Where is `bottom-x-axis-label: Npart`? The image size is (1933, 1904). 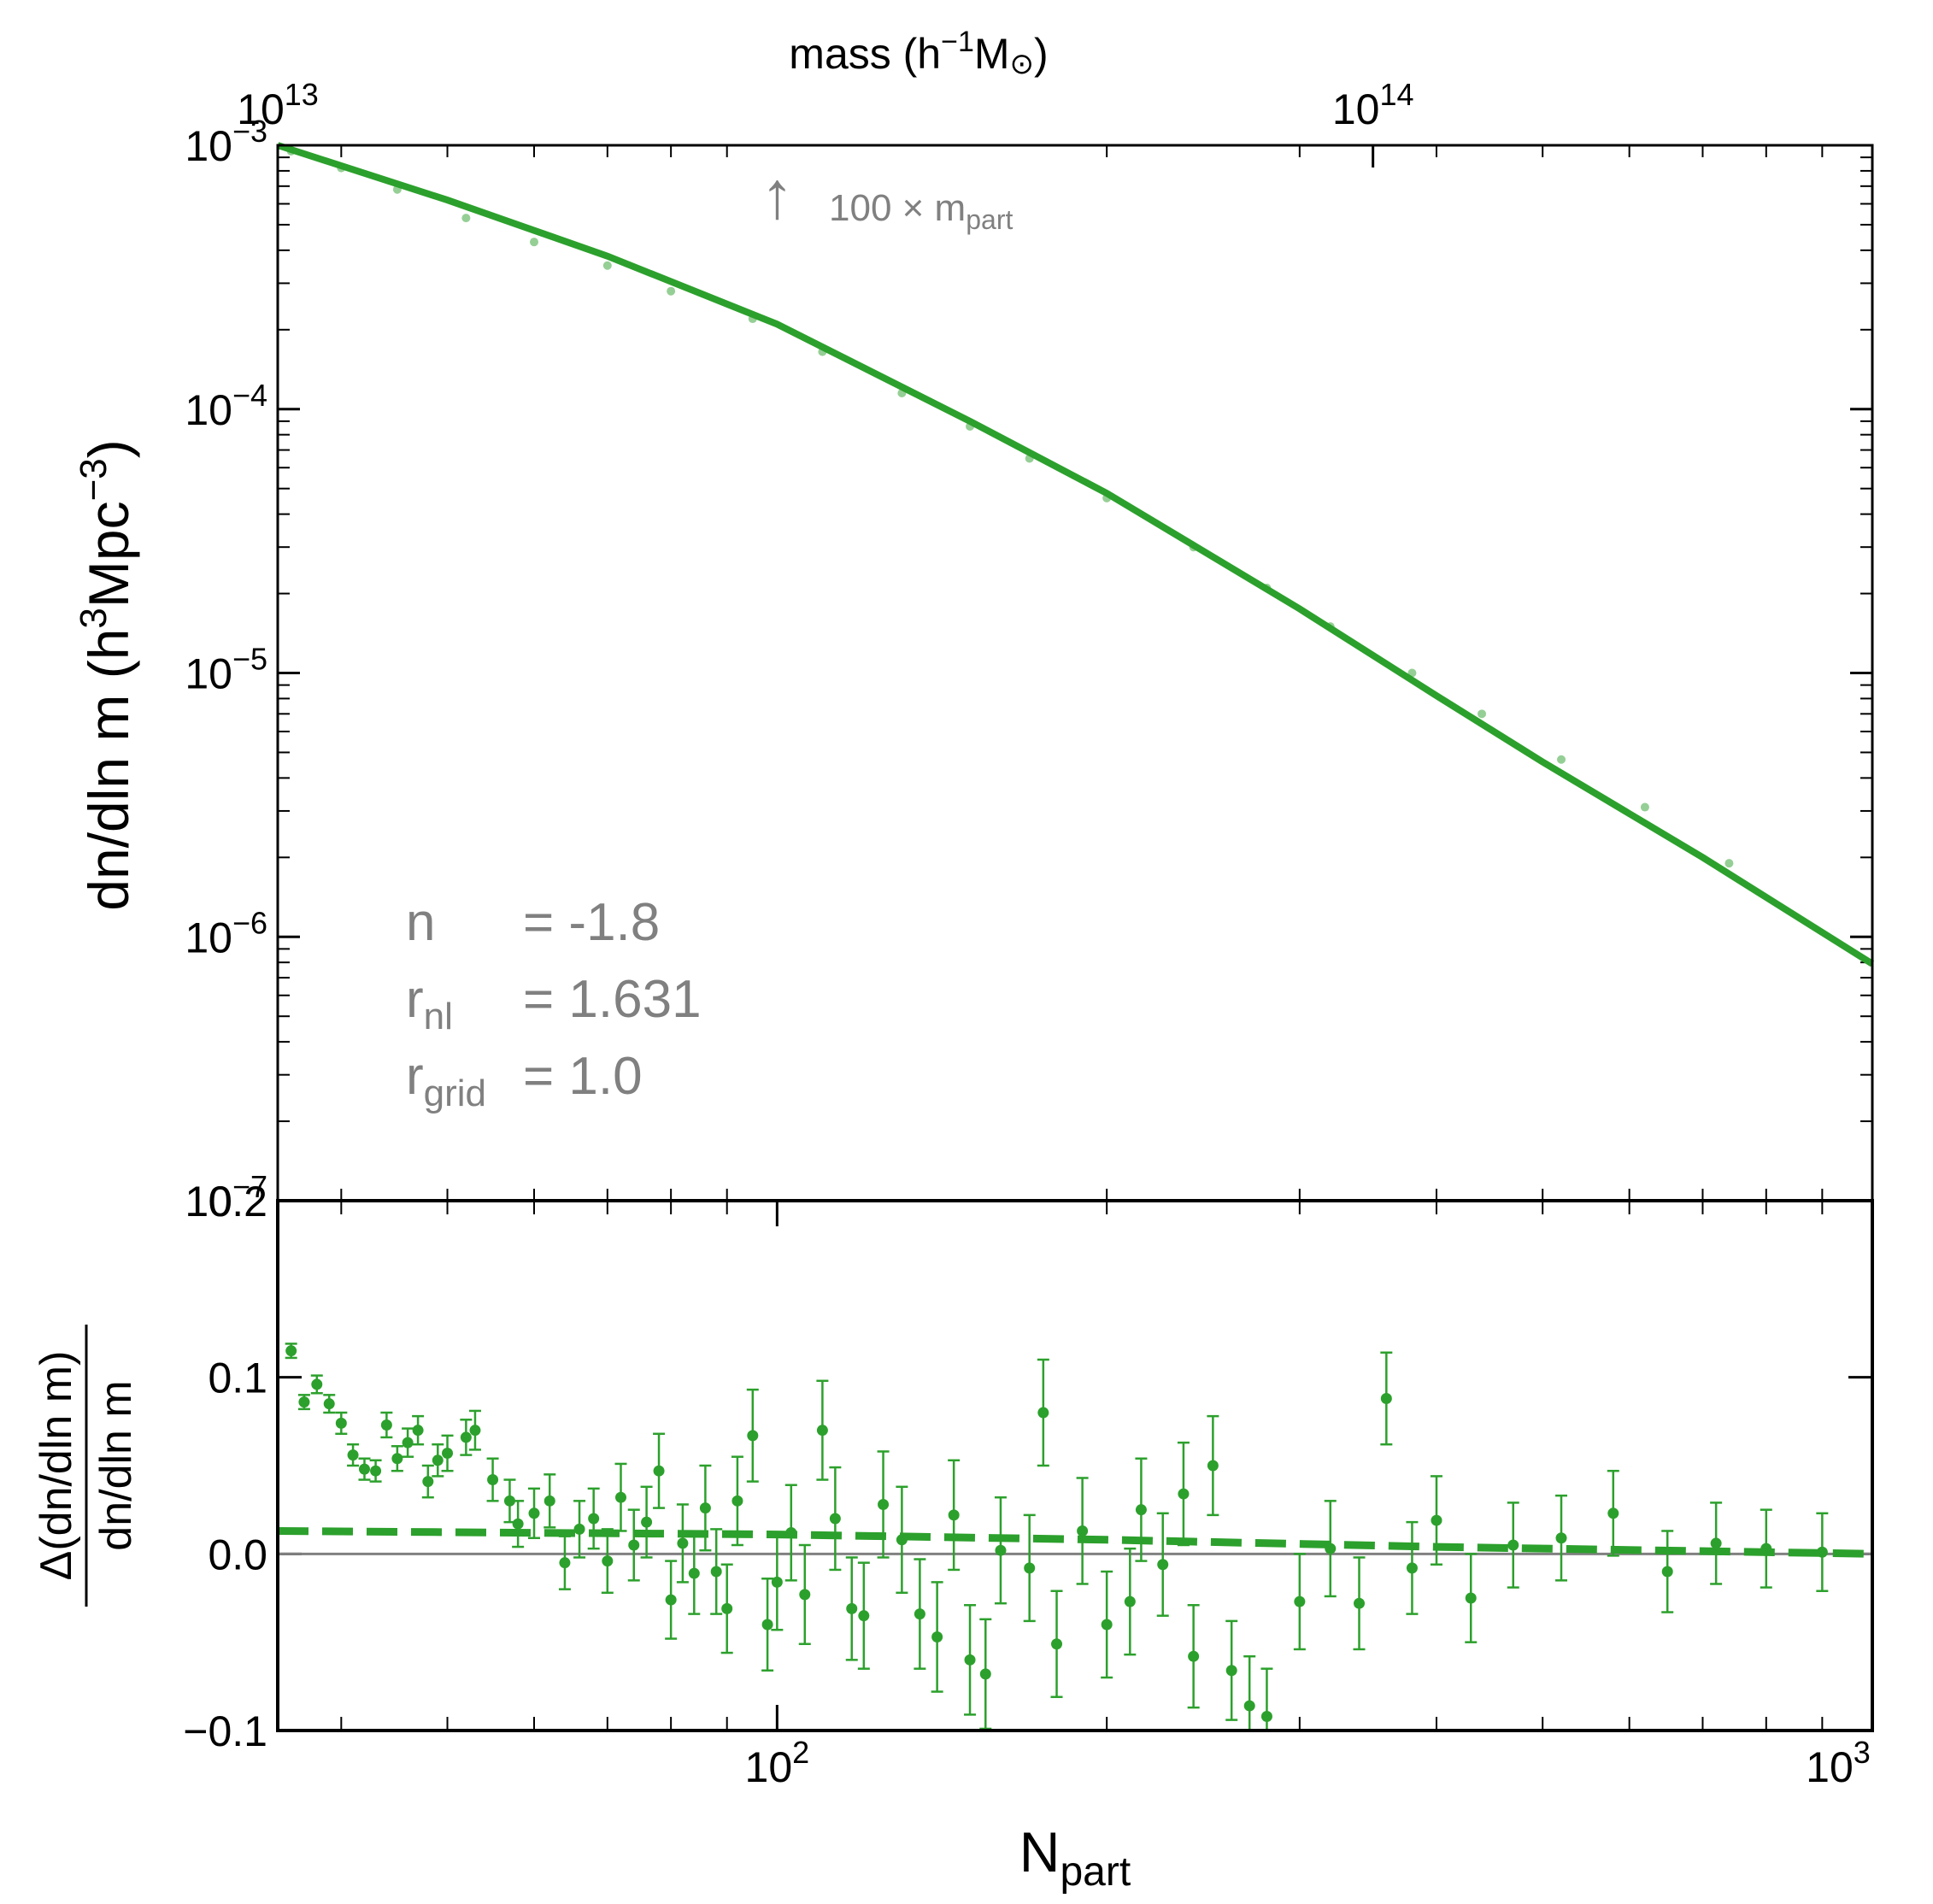
bottom-x-axis-label: Npart is located at coordinates (1075, 1858).